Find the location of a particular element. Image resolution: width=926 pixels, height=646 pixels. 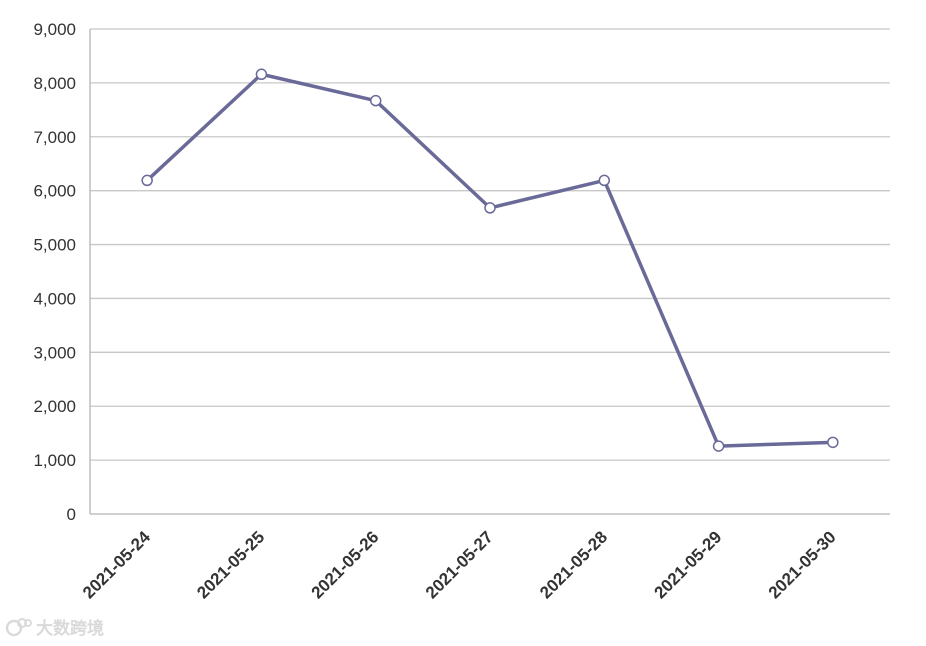

watermark: 大数跨境 is located at coordinates (55, 626).